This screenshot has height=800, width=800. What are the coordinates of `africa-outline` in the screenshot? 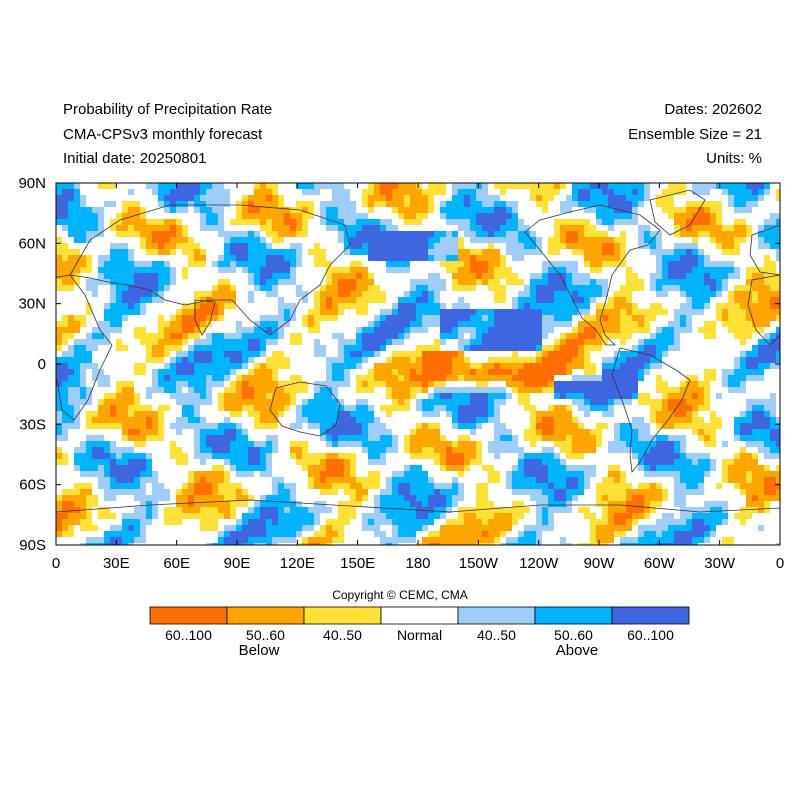 It's located at (84, 347).